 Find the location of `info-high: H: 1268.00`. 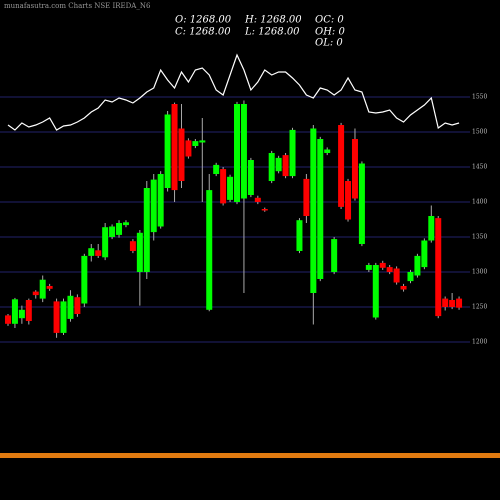

info-high: H: 1268.00 is located at coordinates (273, 20).